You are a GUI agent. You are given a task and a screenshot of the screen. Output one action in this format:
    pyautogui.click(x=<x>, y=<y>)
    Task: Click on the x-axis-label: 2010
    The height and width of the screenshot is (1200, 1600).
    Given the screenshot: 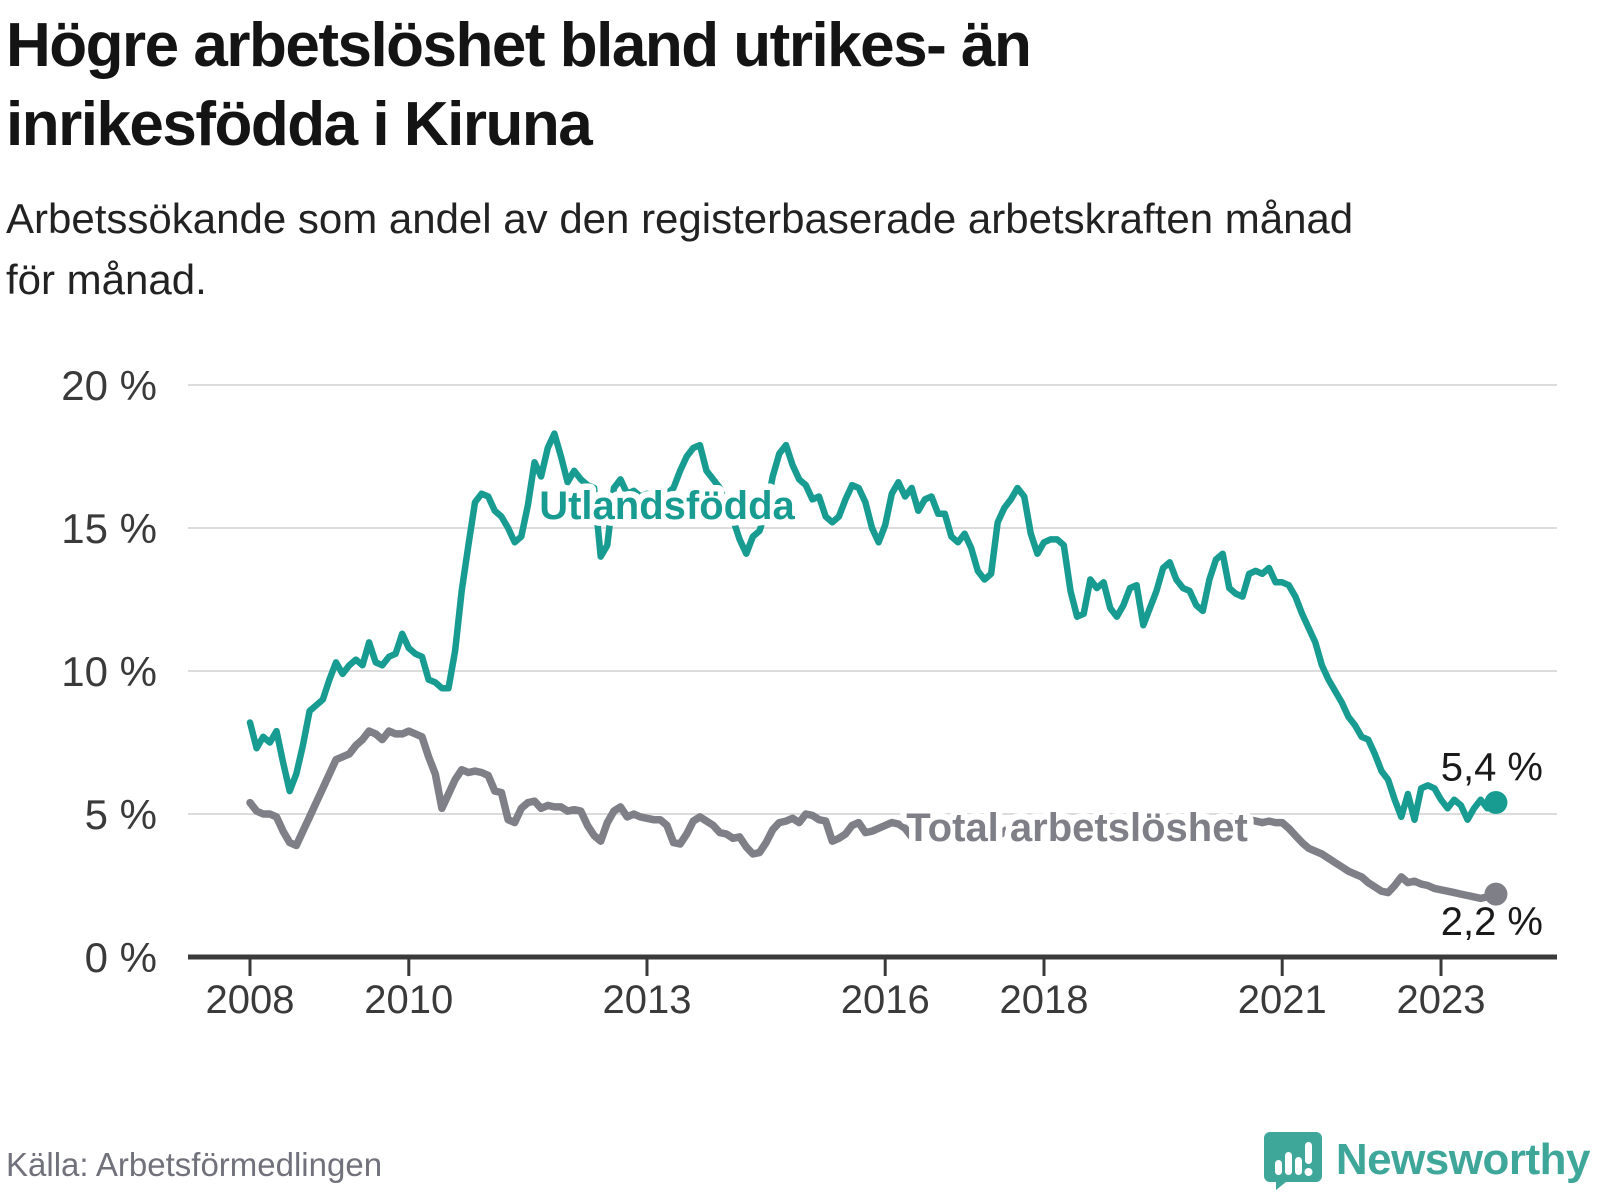 What is the action you would take?
    pyautogui.click(x=408, y=1000)
    